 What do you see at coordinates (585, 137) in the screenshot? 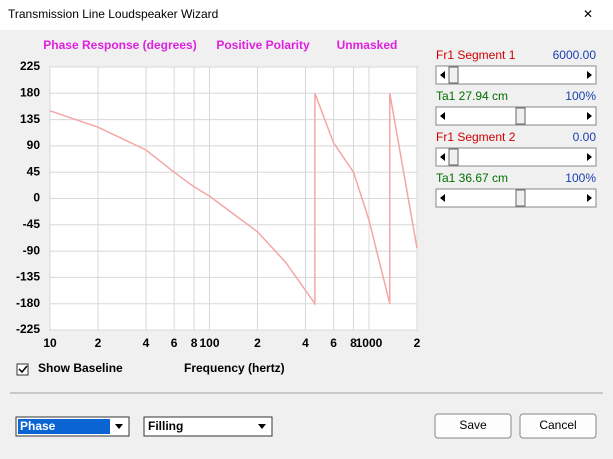
I see `segment-value: 0.00` at bounding box center [585, 137].